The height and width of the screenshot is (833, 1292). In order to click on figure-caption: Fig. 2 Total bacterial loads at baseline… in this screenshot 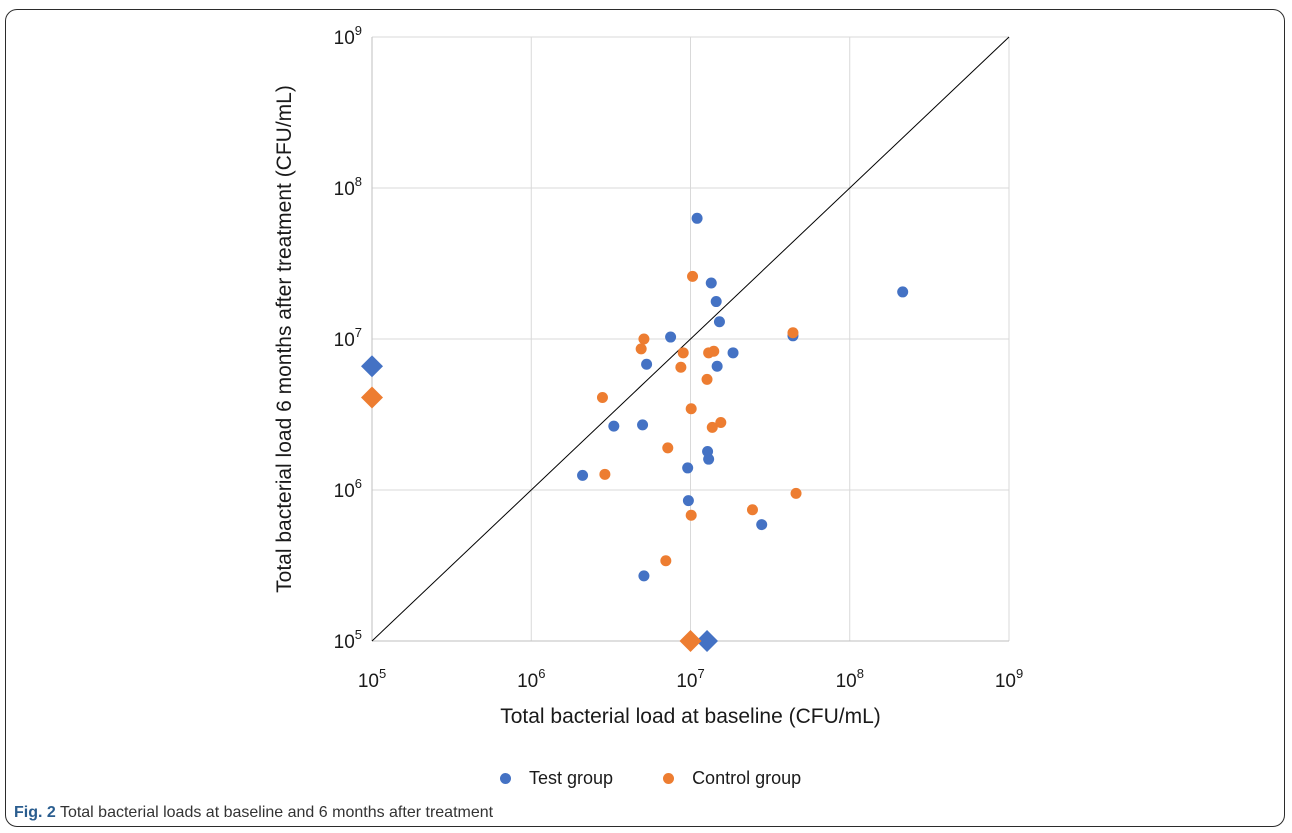, I will do `click(253, 813)`.